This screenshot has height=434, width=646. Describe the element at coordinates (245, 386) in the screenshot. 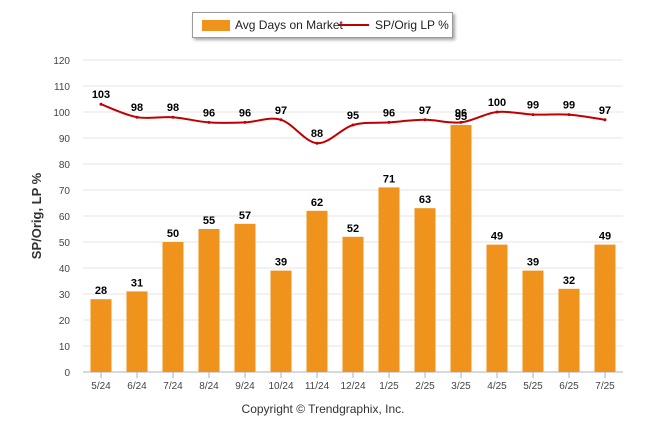

I see `x-tick-label: 9/24` at that location.